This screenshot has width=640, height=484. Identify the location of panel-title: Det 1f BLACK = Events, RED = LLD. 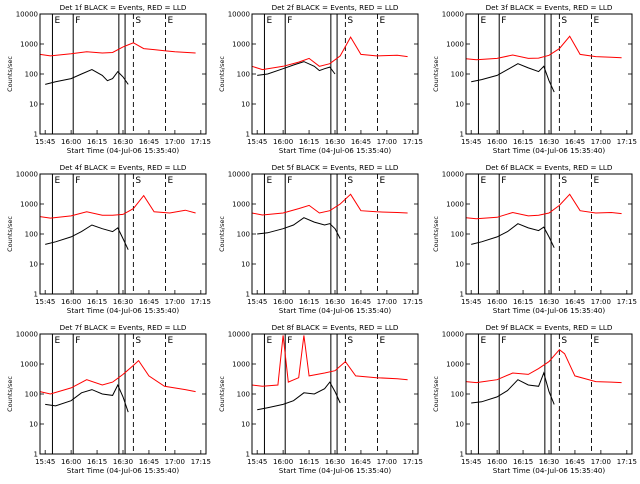
(123, 7).